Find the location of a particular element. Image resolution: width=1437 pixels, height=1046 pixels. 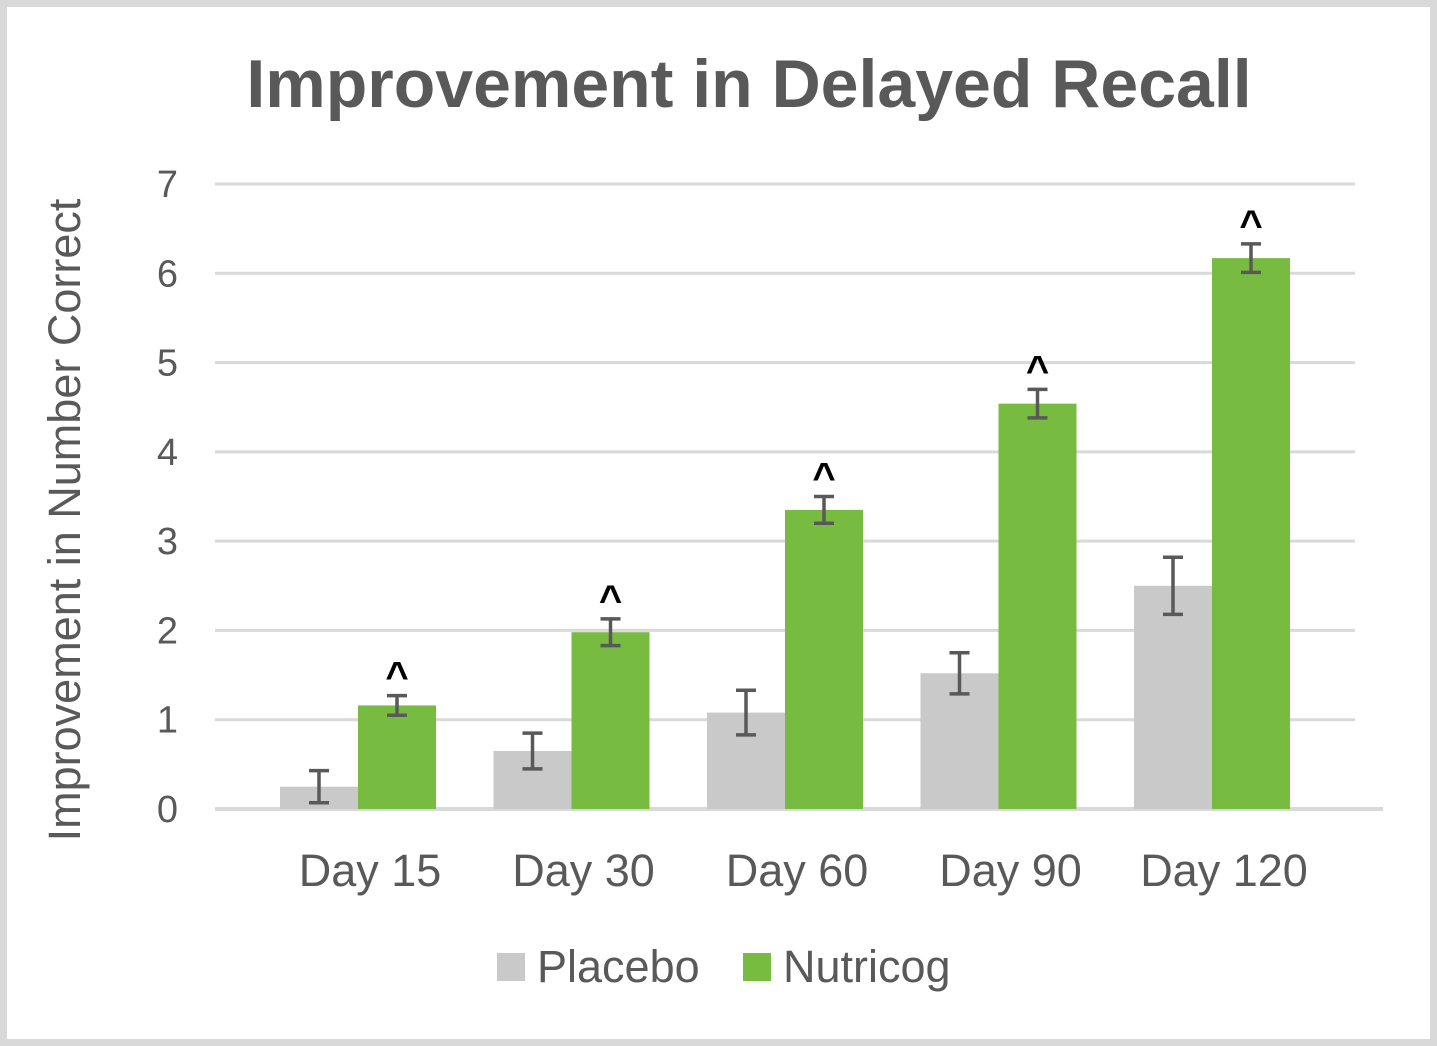

y-tick-label: 2 is located at coordinates (167, 631).